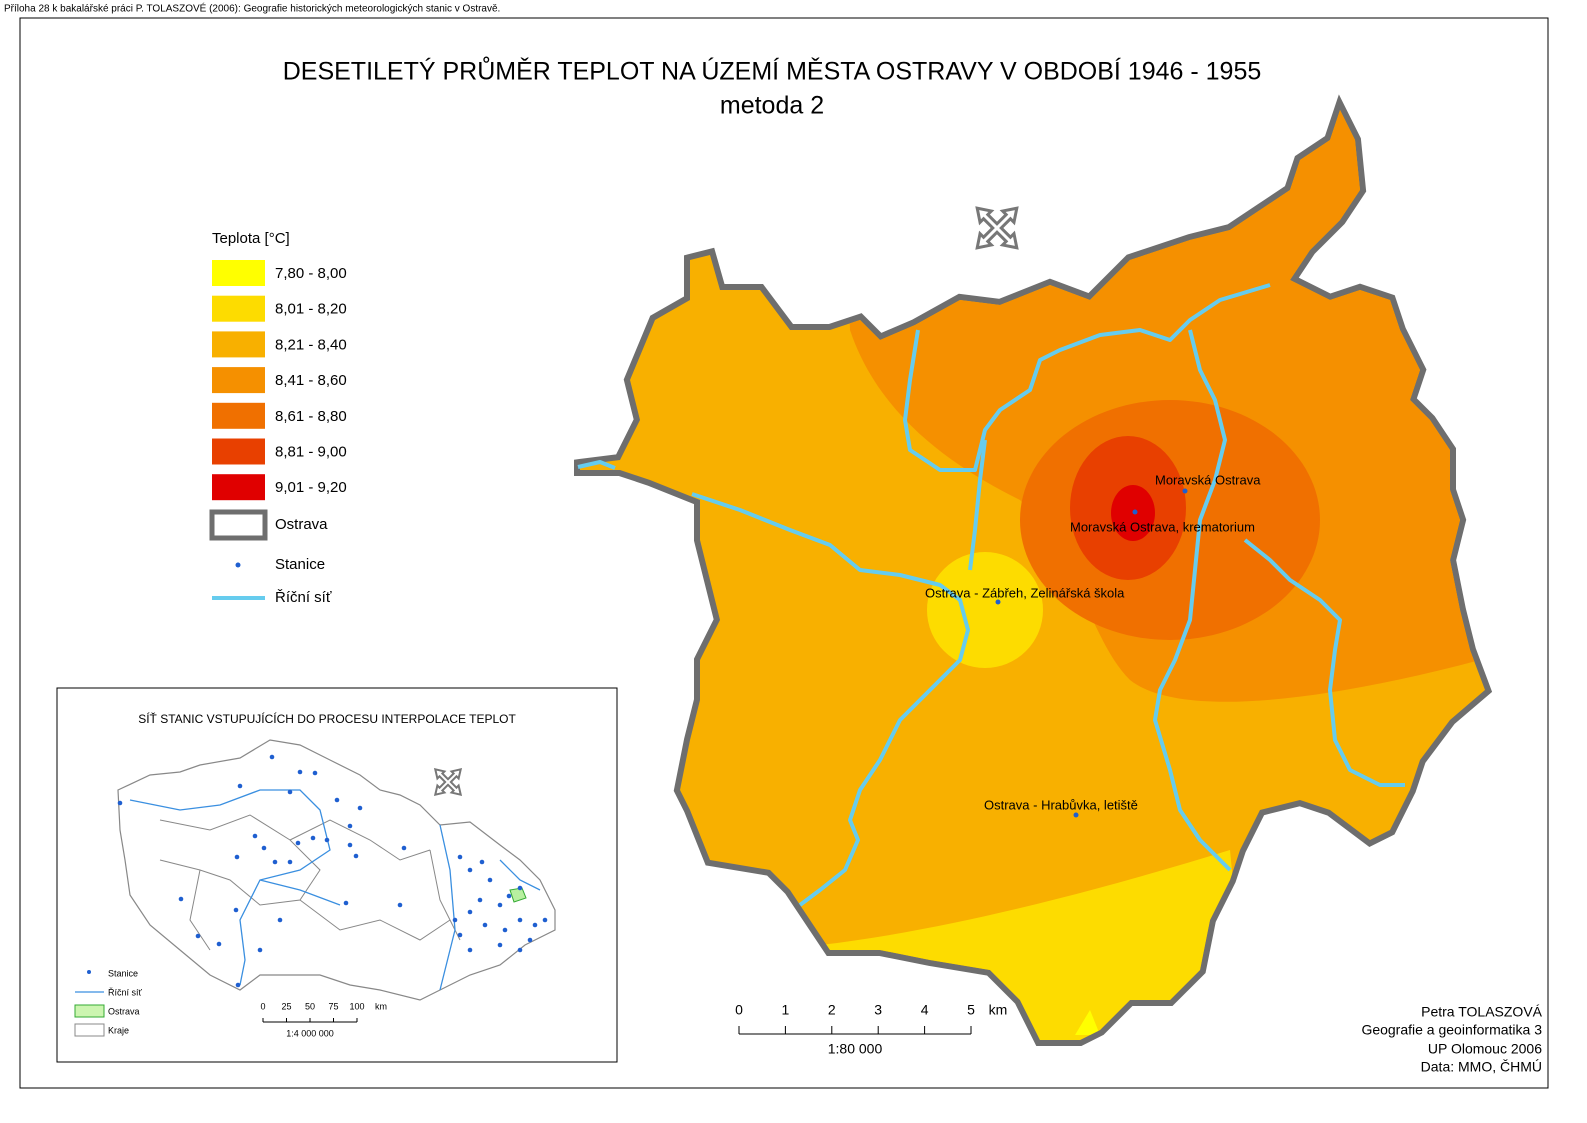  What do you see at coordinates (971, 1010) in the screenshot?
I see `scale-label: 5` at bounding box center [971, 1010].